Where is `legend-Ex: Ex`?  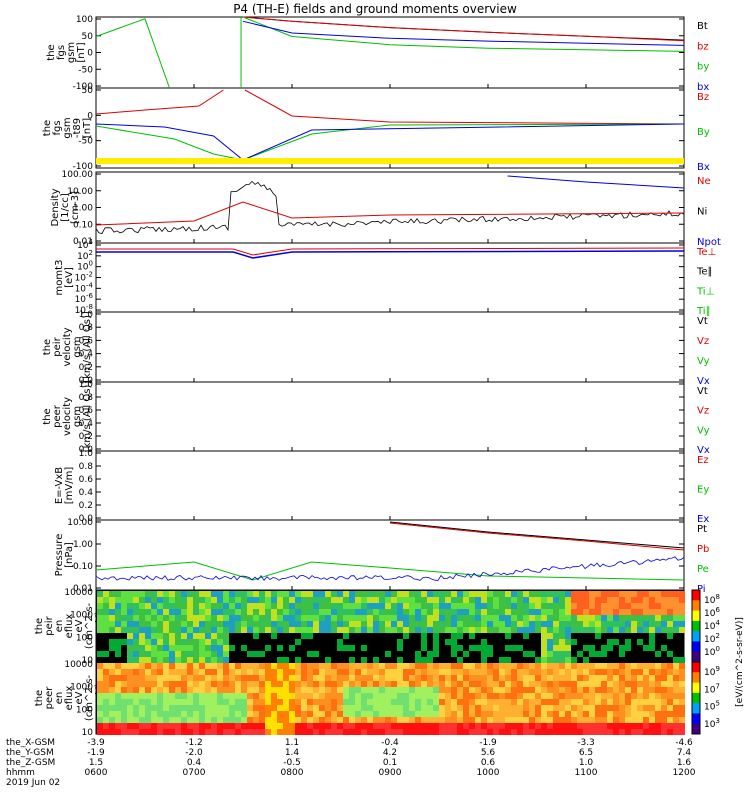
legend-Ex: Ex is located at coordinates (703, 519).